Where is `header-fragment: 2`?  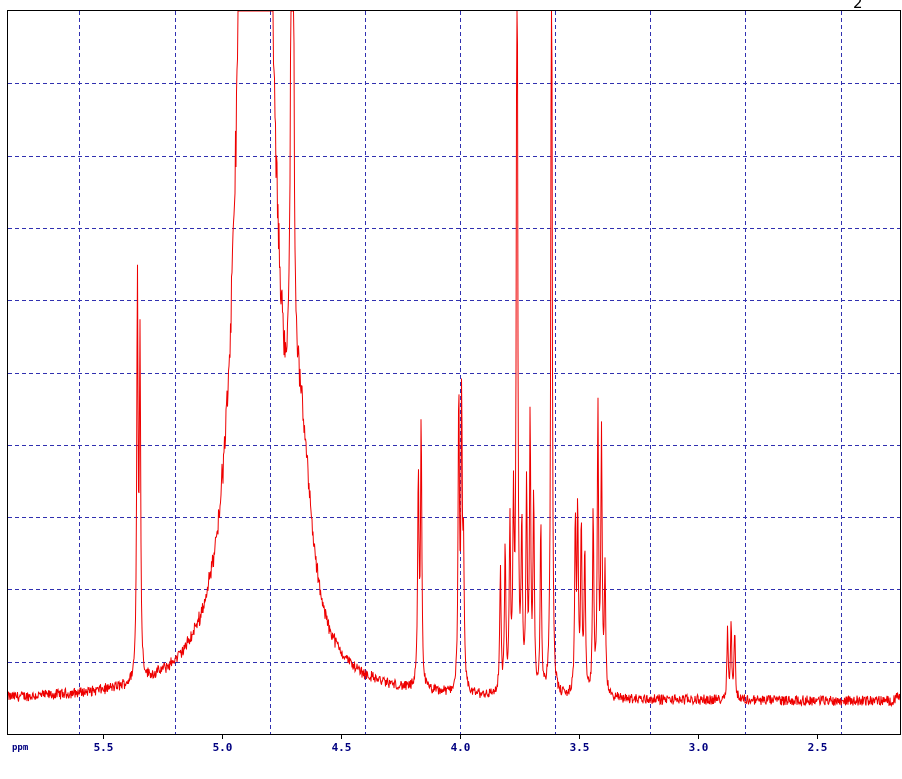
header-fragment: 2 is located at coordinates (858, 6).